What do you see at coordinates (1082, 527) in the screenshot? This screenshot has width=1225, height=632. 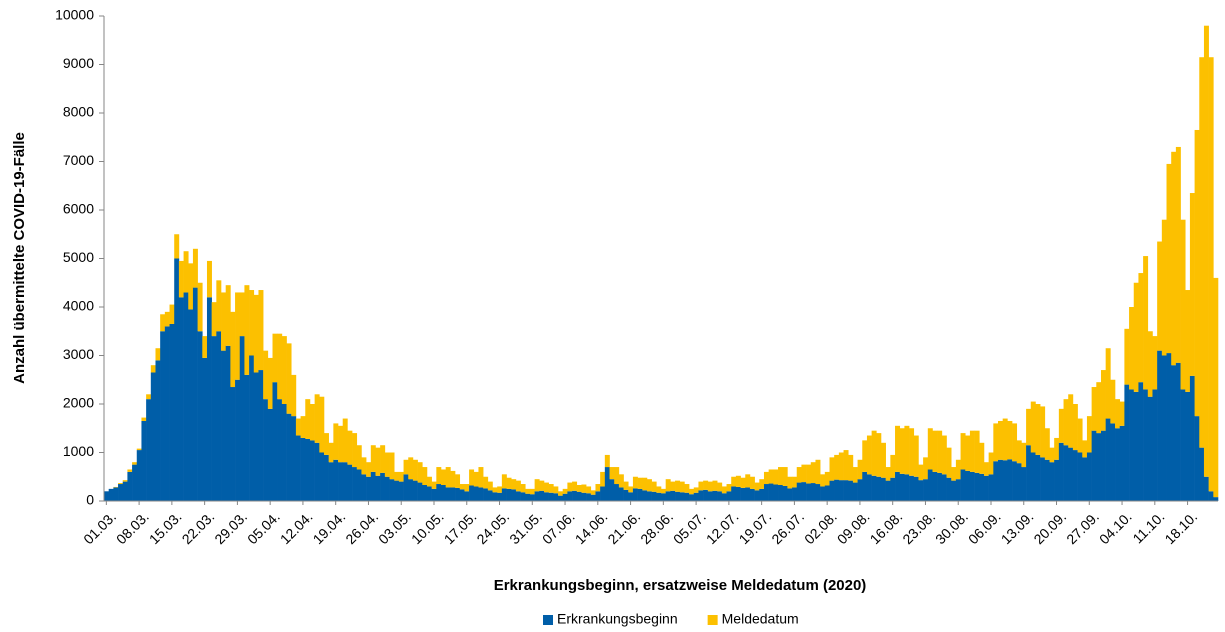 I see `x-tick-label: 27.09.` at bounding box center [1082, 527].